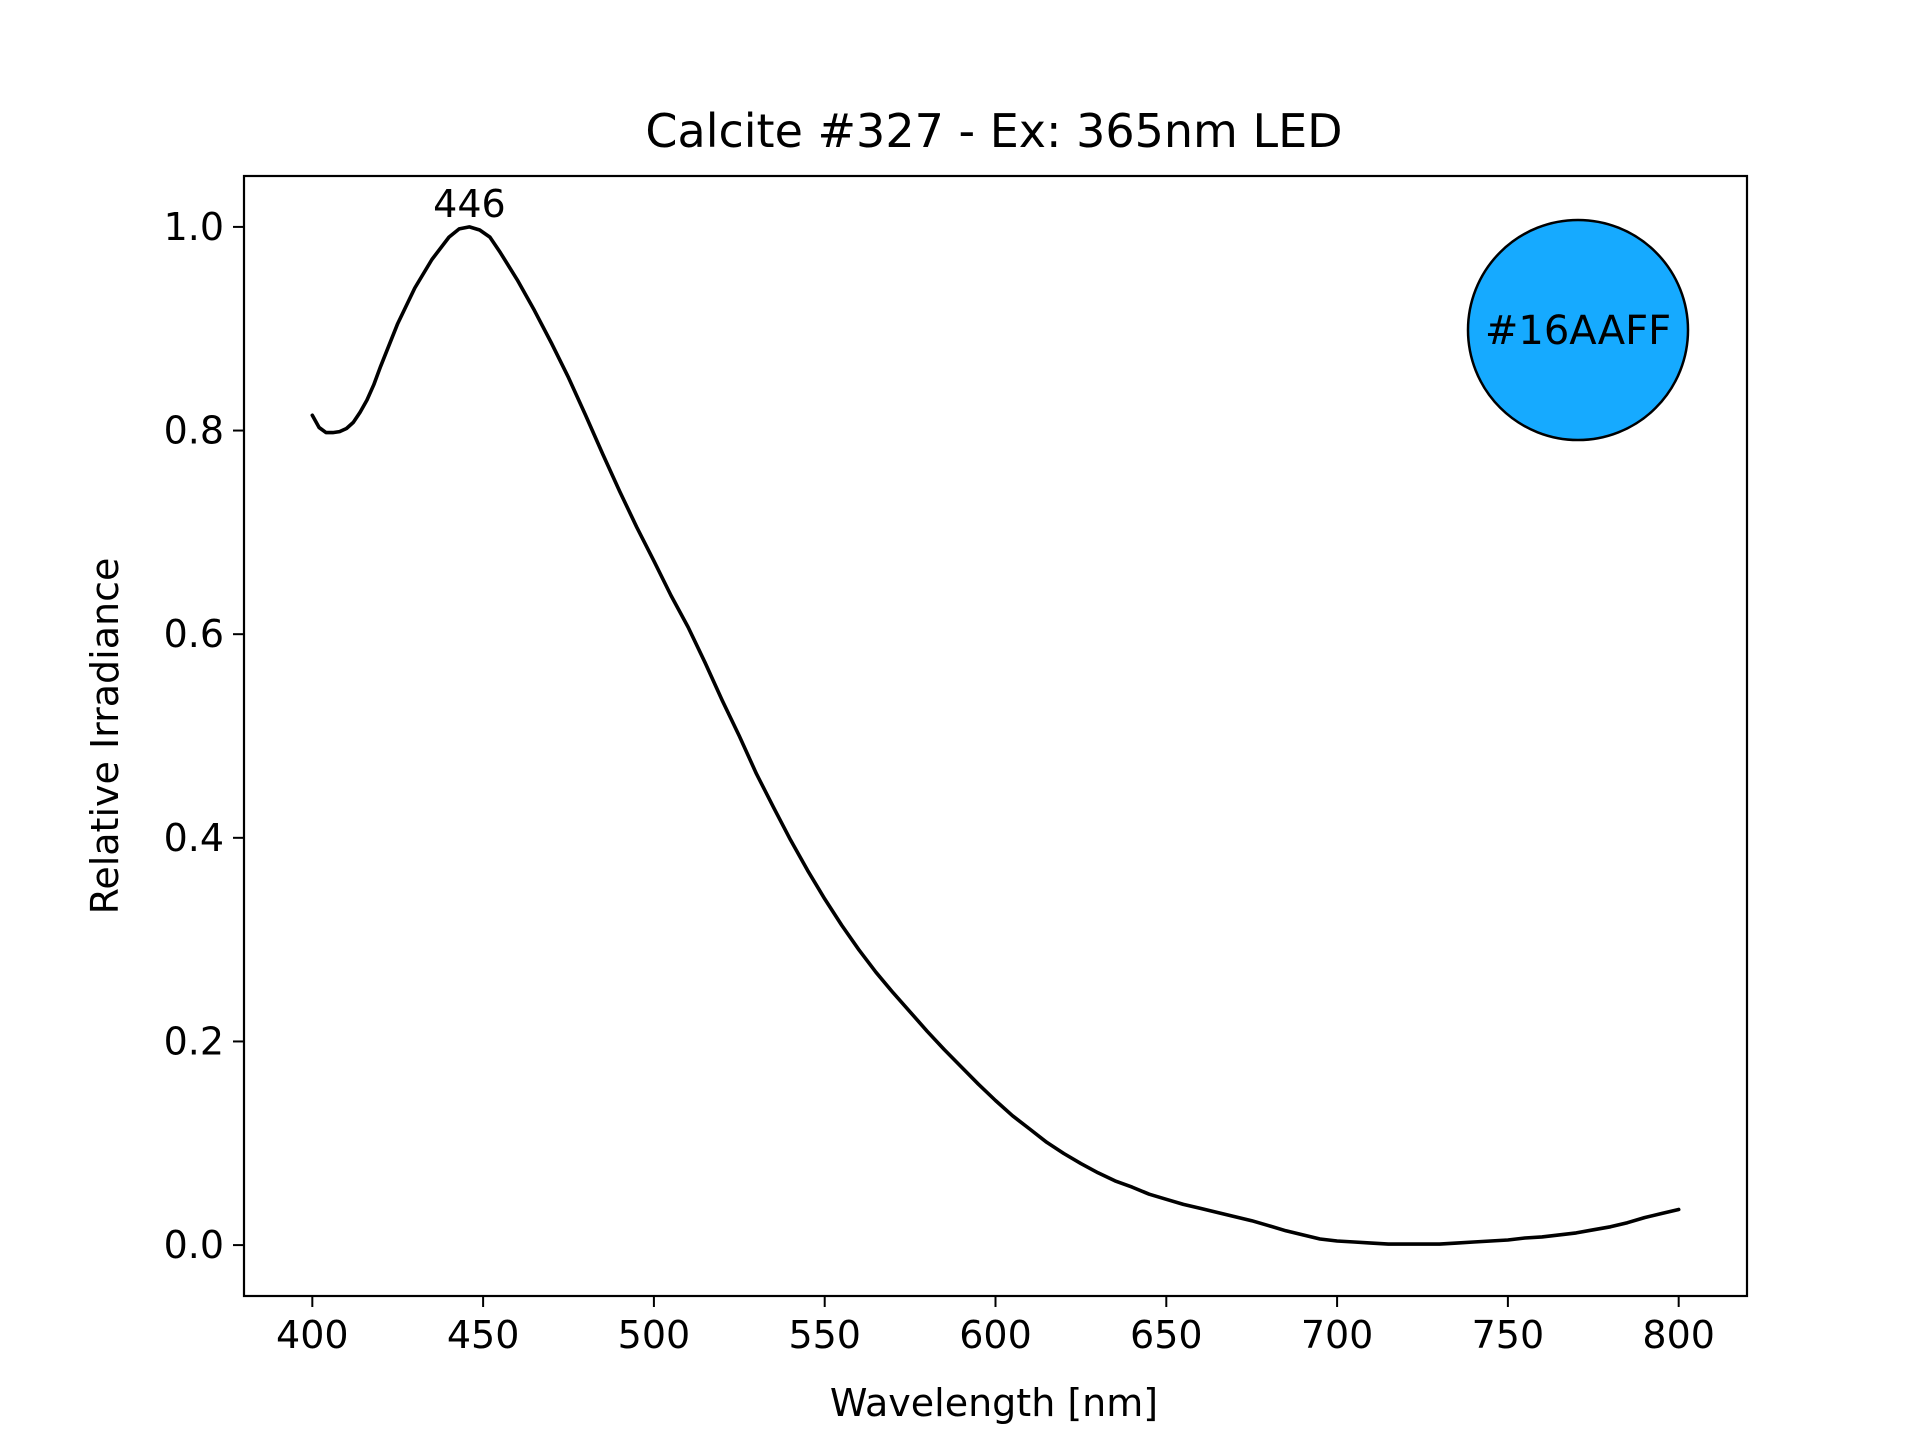 The width and height of the screenshot is (1920, 1440). Describe the element at coordinates (204, 736) in the screenshot. I see `y-axis-ticks: 0.0 0.2 0.4 0.6 0.8 1.0` at that location.